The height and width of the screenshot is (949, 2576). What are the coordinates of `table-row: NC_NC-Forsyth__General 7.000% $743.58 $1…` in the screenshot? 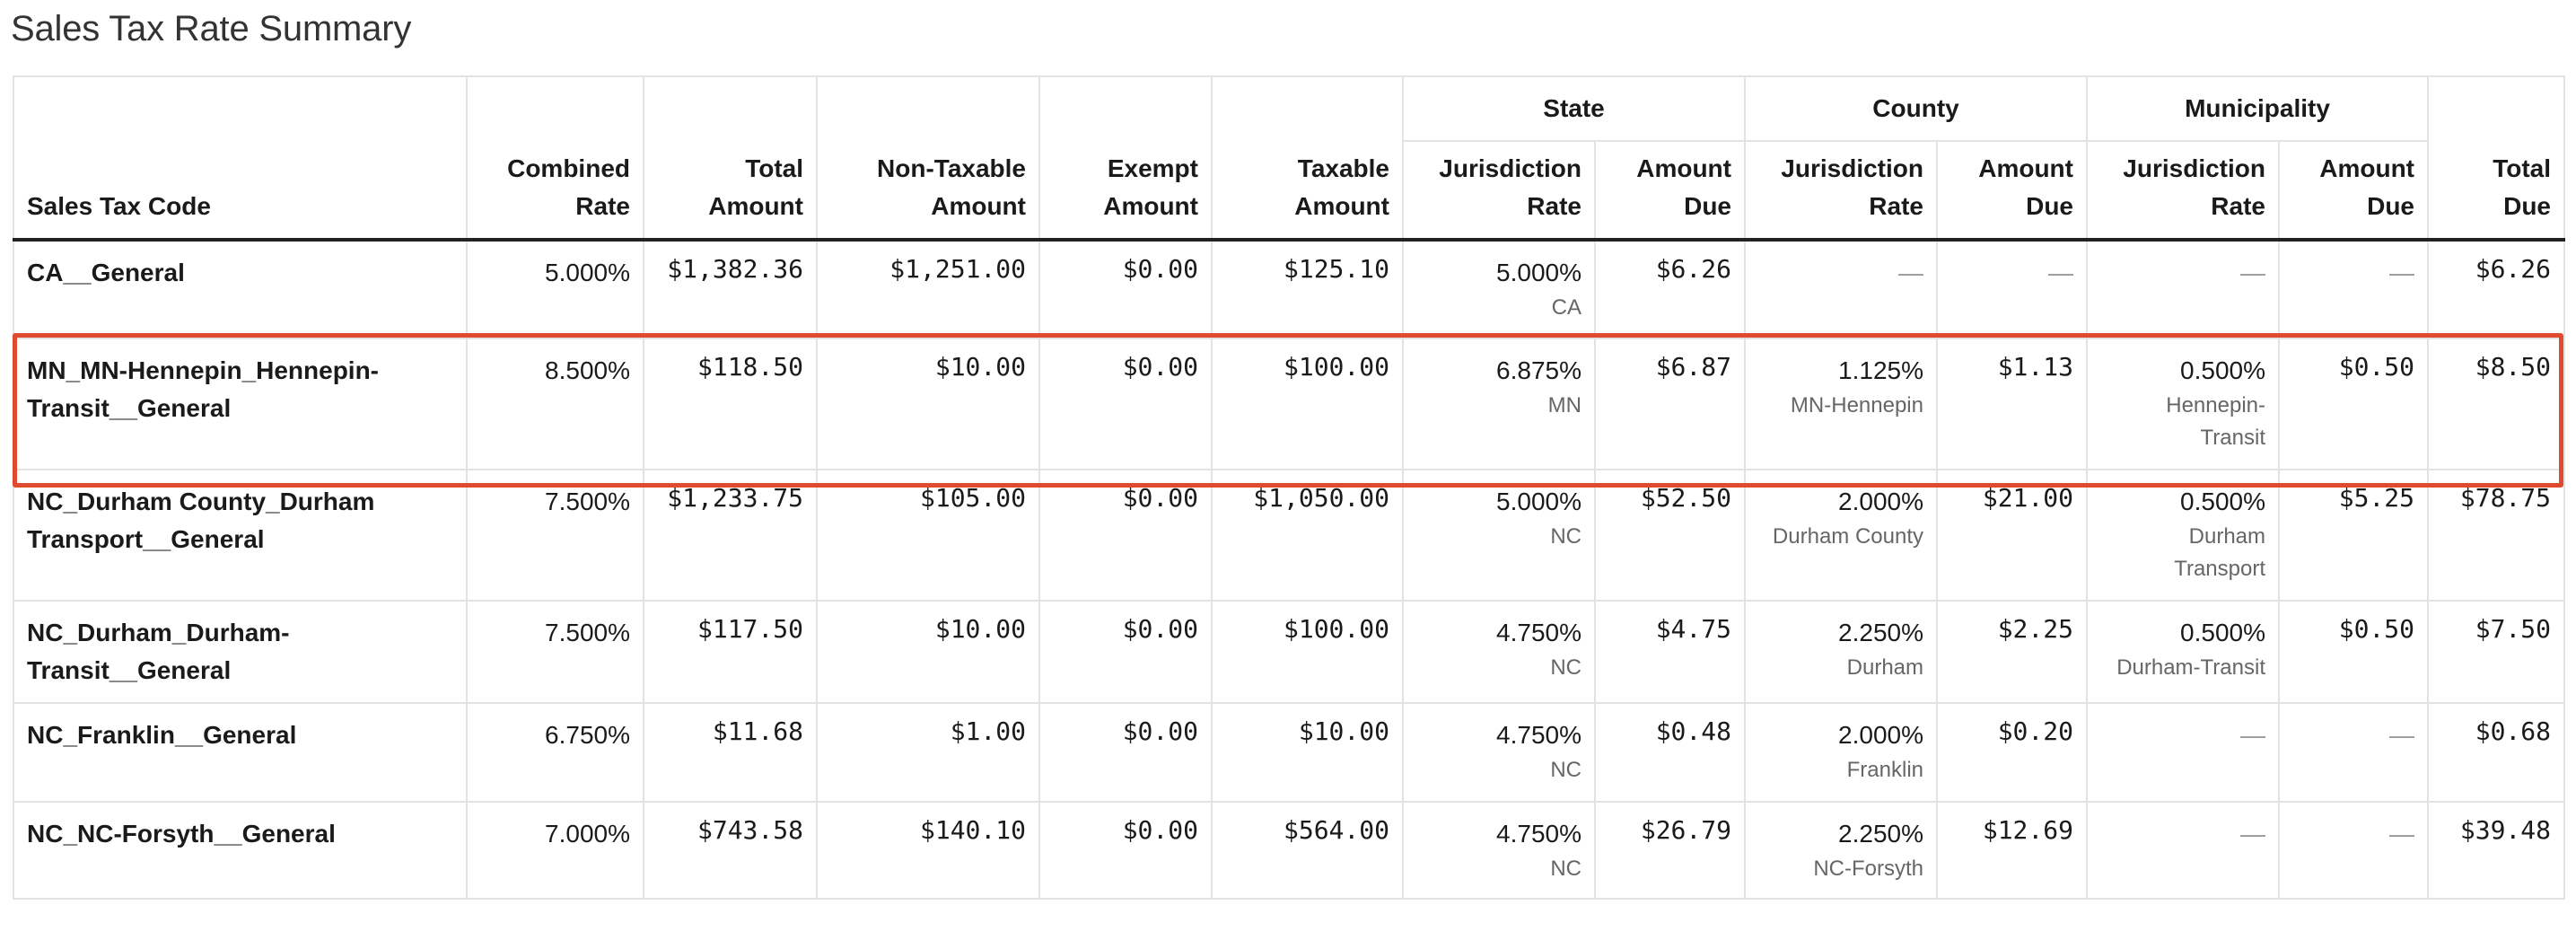 It's located at (1289, 851).